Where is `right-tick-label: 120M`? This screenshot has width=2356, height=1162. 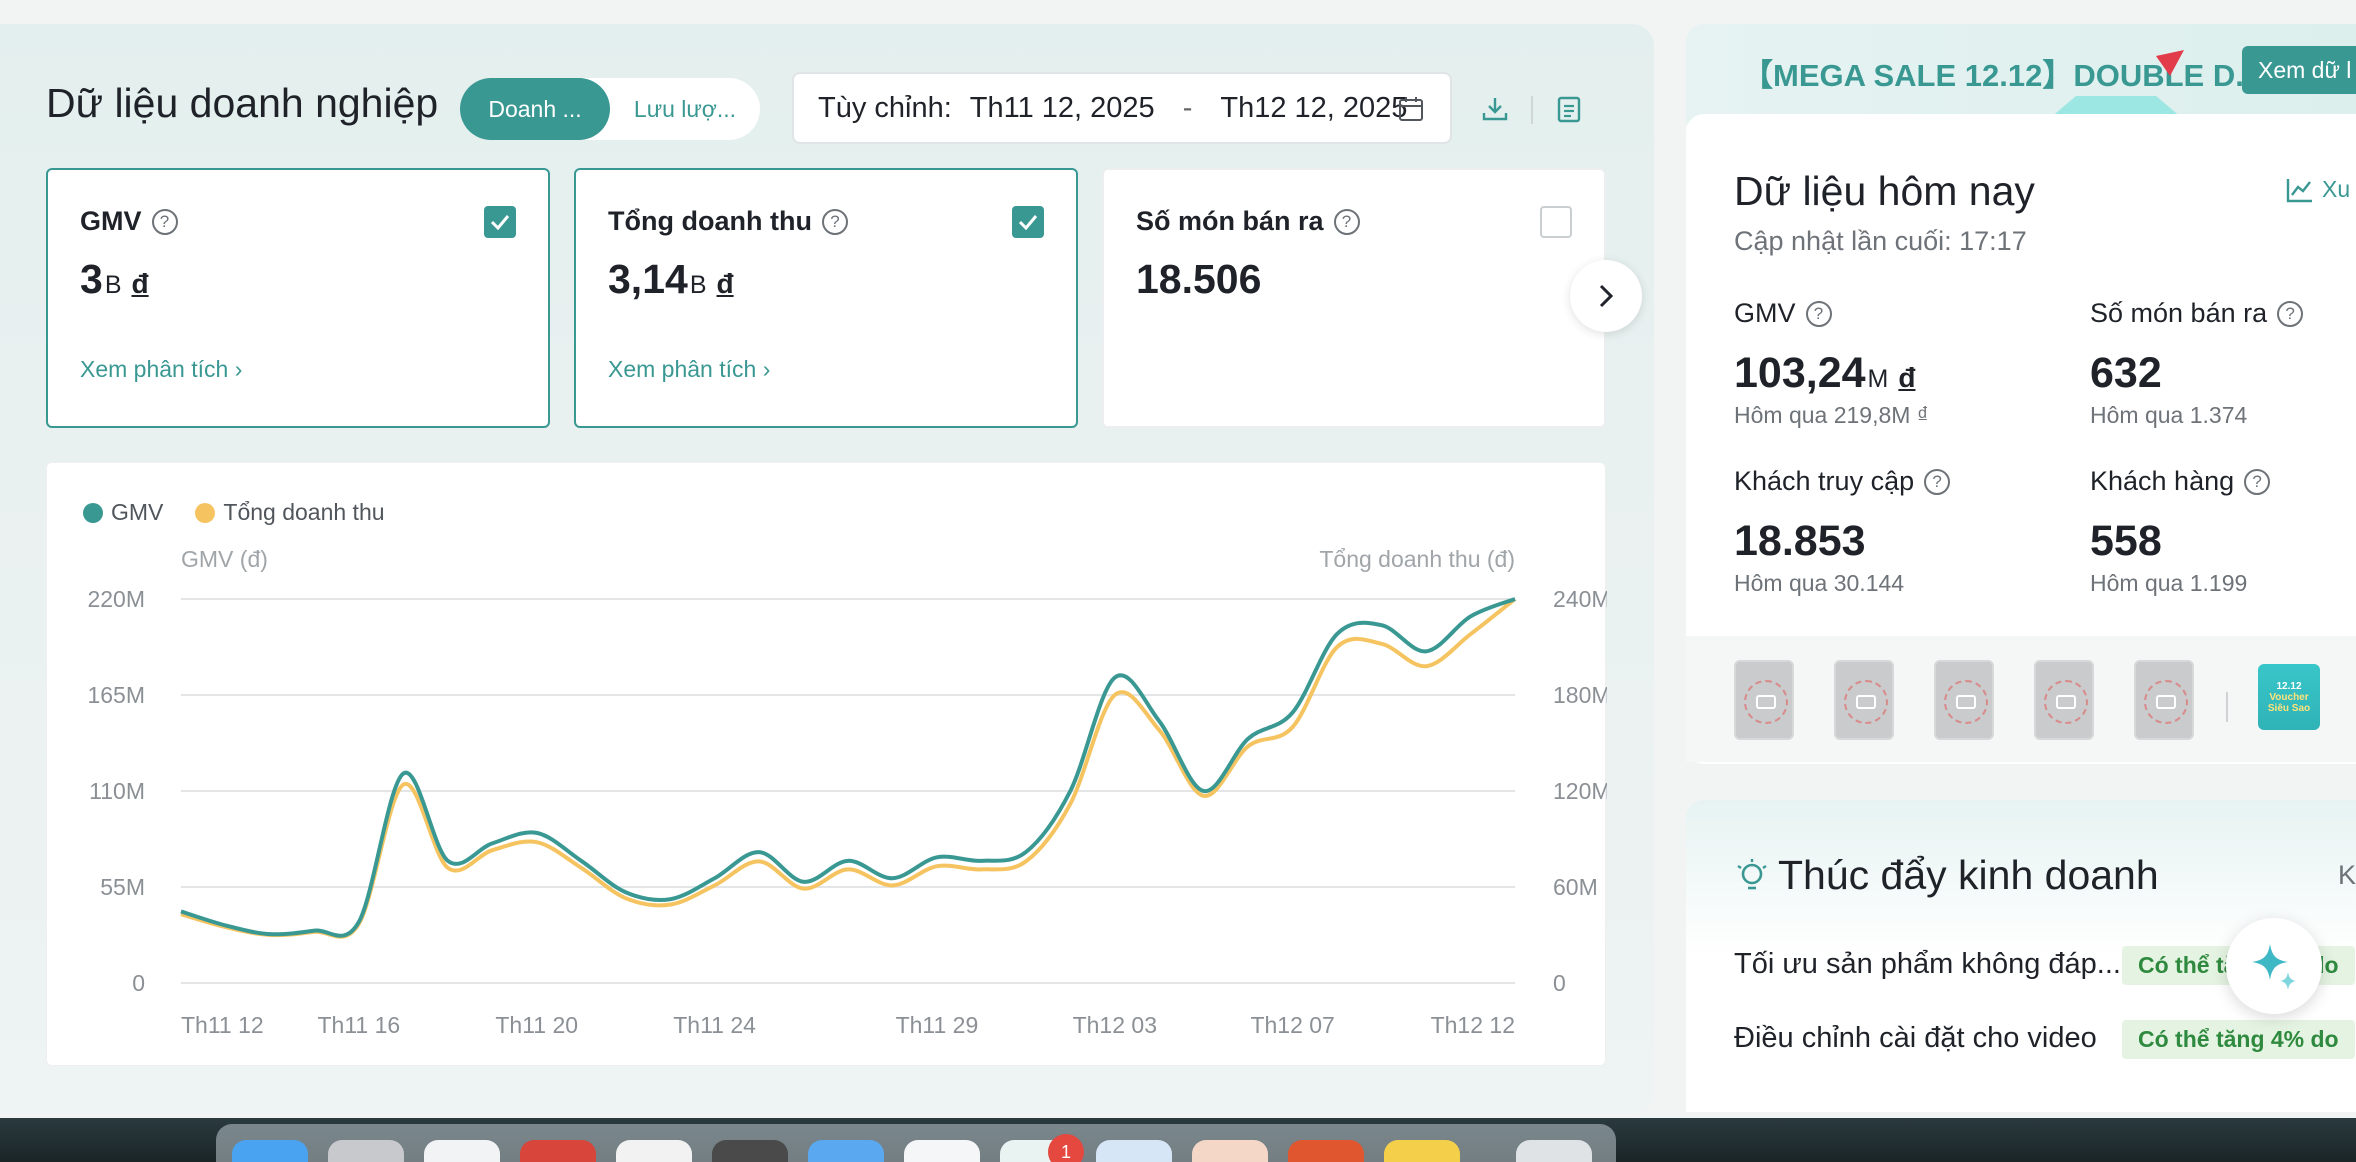 right-tick-label: 120M is located at coordinates (1580, 791).